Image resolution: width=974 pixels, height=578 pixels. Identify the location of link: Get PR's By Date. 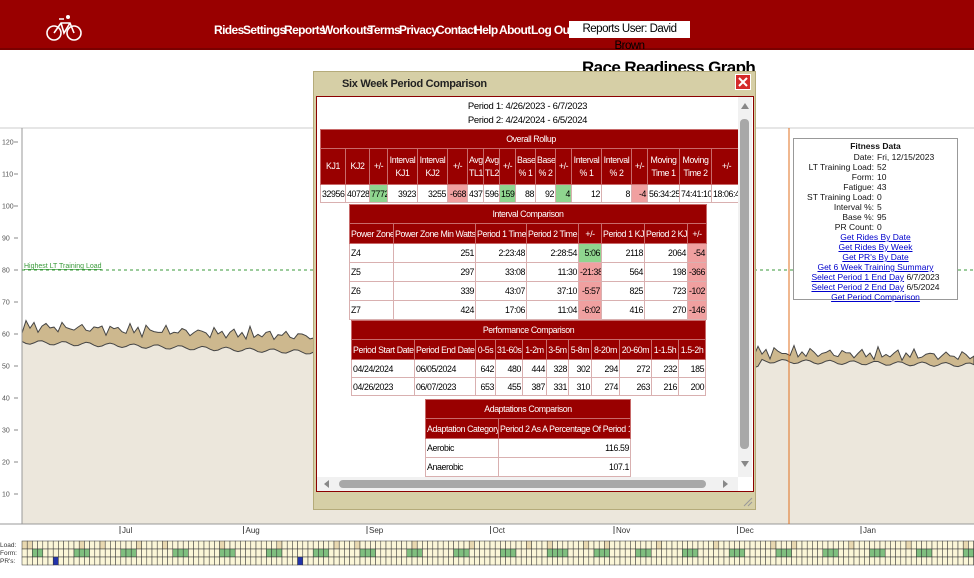
(875, 257).